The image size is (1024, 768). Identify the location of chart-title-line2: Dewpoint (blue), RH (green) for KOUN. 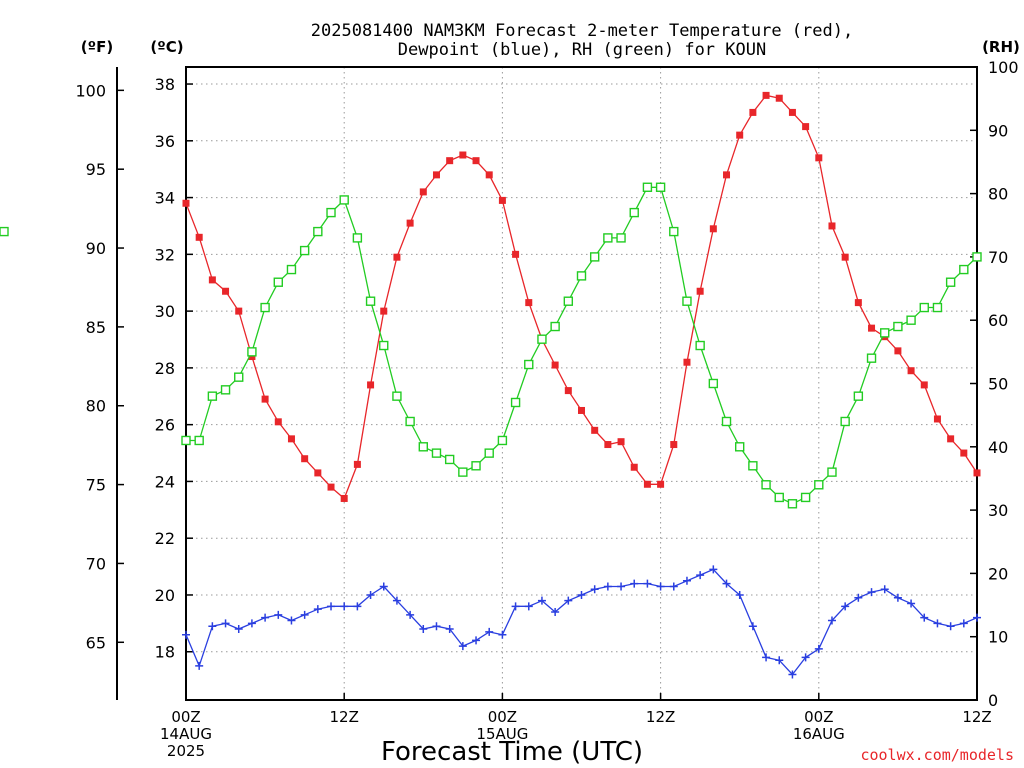
(582, 50).